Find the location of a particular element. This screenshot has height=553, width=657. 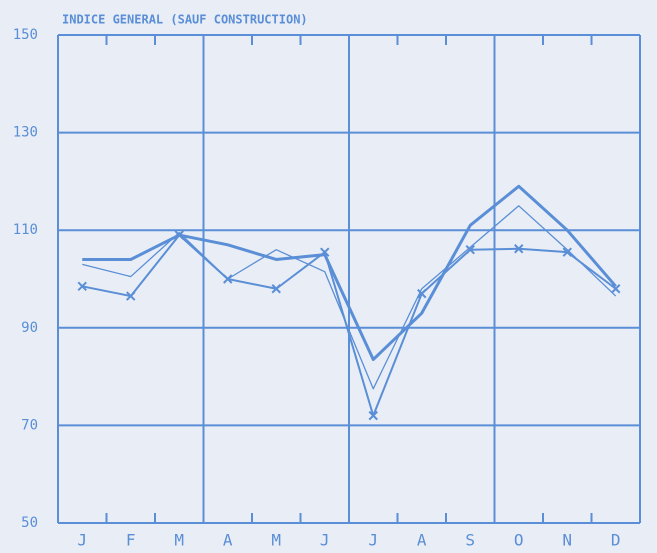

x-tick-label: S is located at coordinates (470, 540).